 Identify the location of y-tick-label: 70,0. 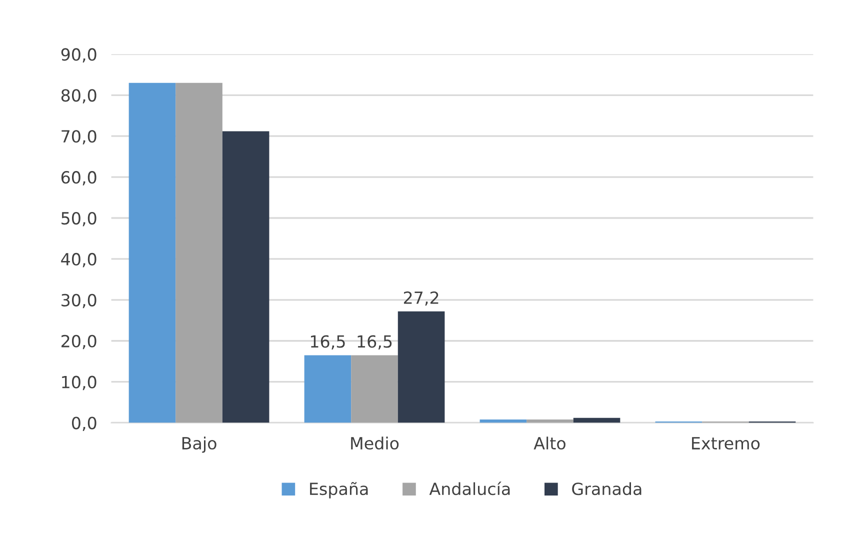
(79, 137).